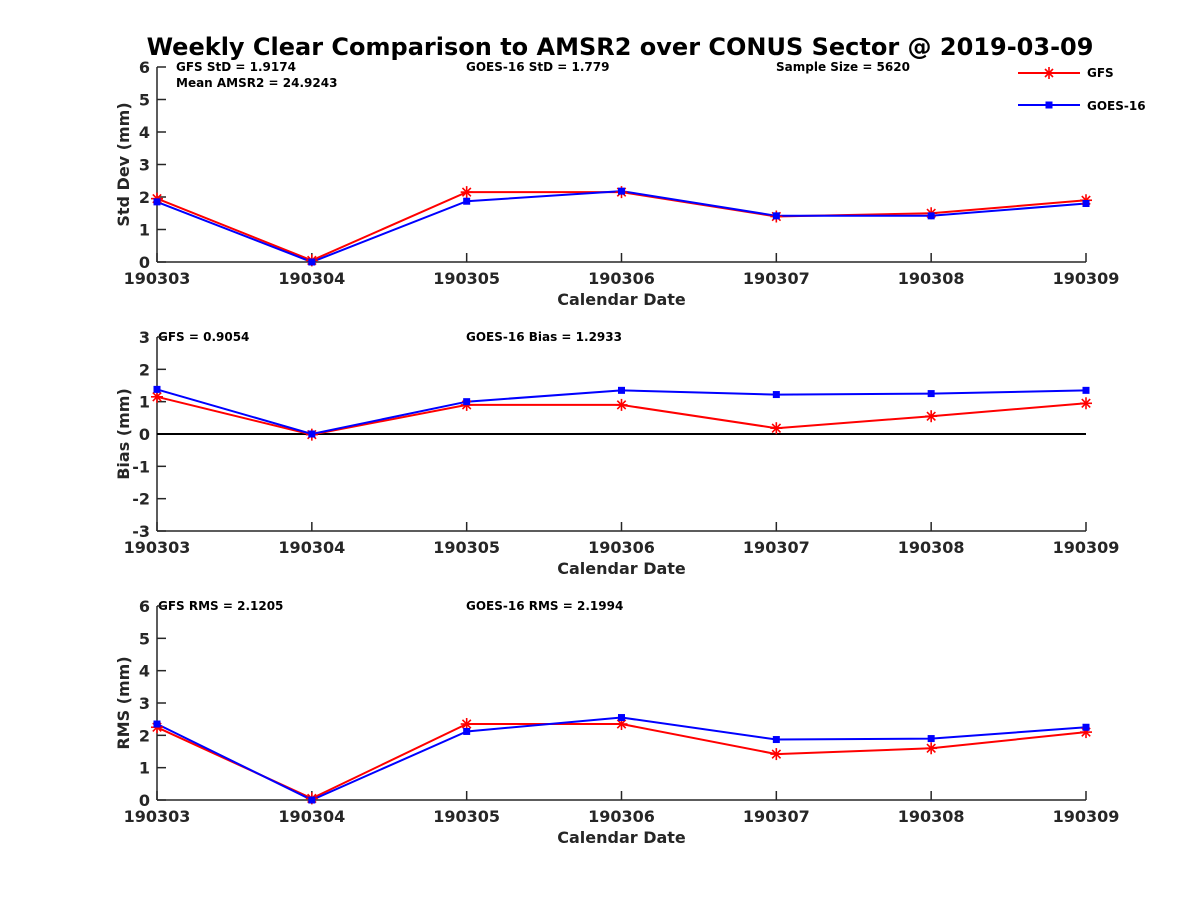 Image resolution: width=1200 pixels, height=900 pixels. Describe the element at coordinates (123, 702) in the screenshot. I see `y-axis-label: RMS (mm)` at that location.